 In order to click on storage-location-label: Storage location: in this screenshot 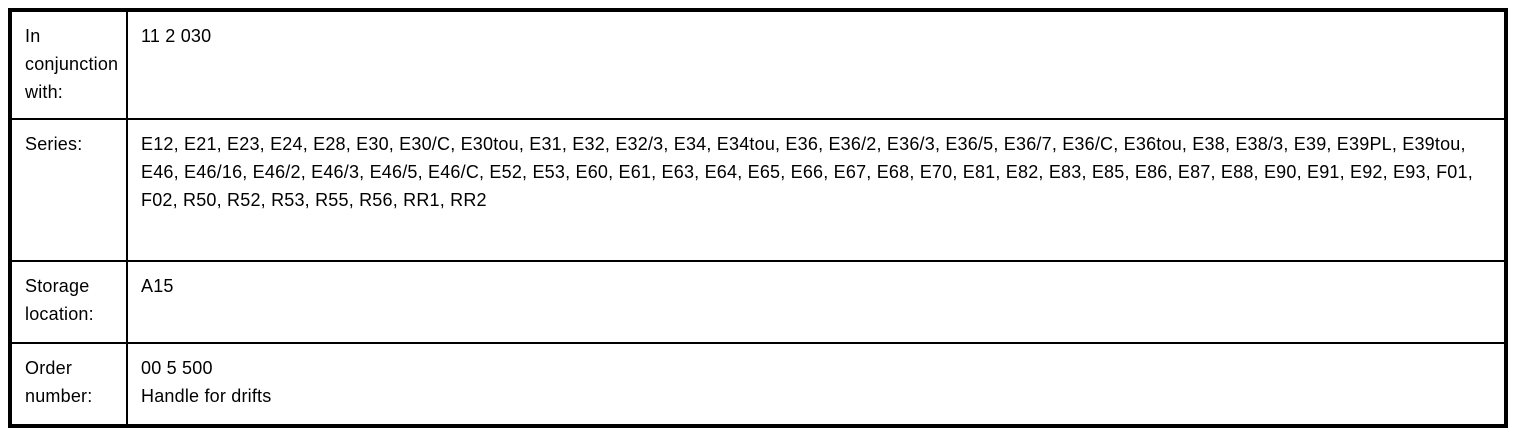, I will do `click(70, 302)`.